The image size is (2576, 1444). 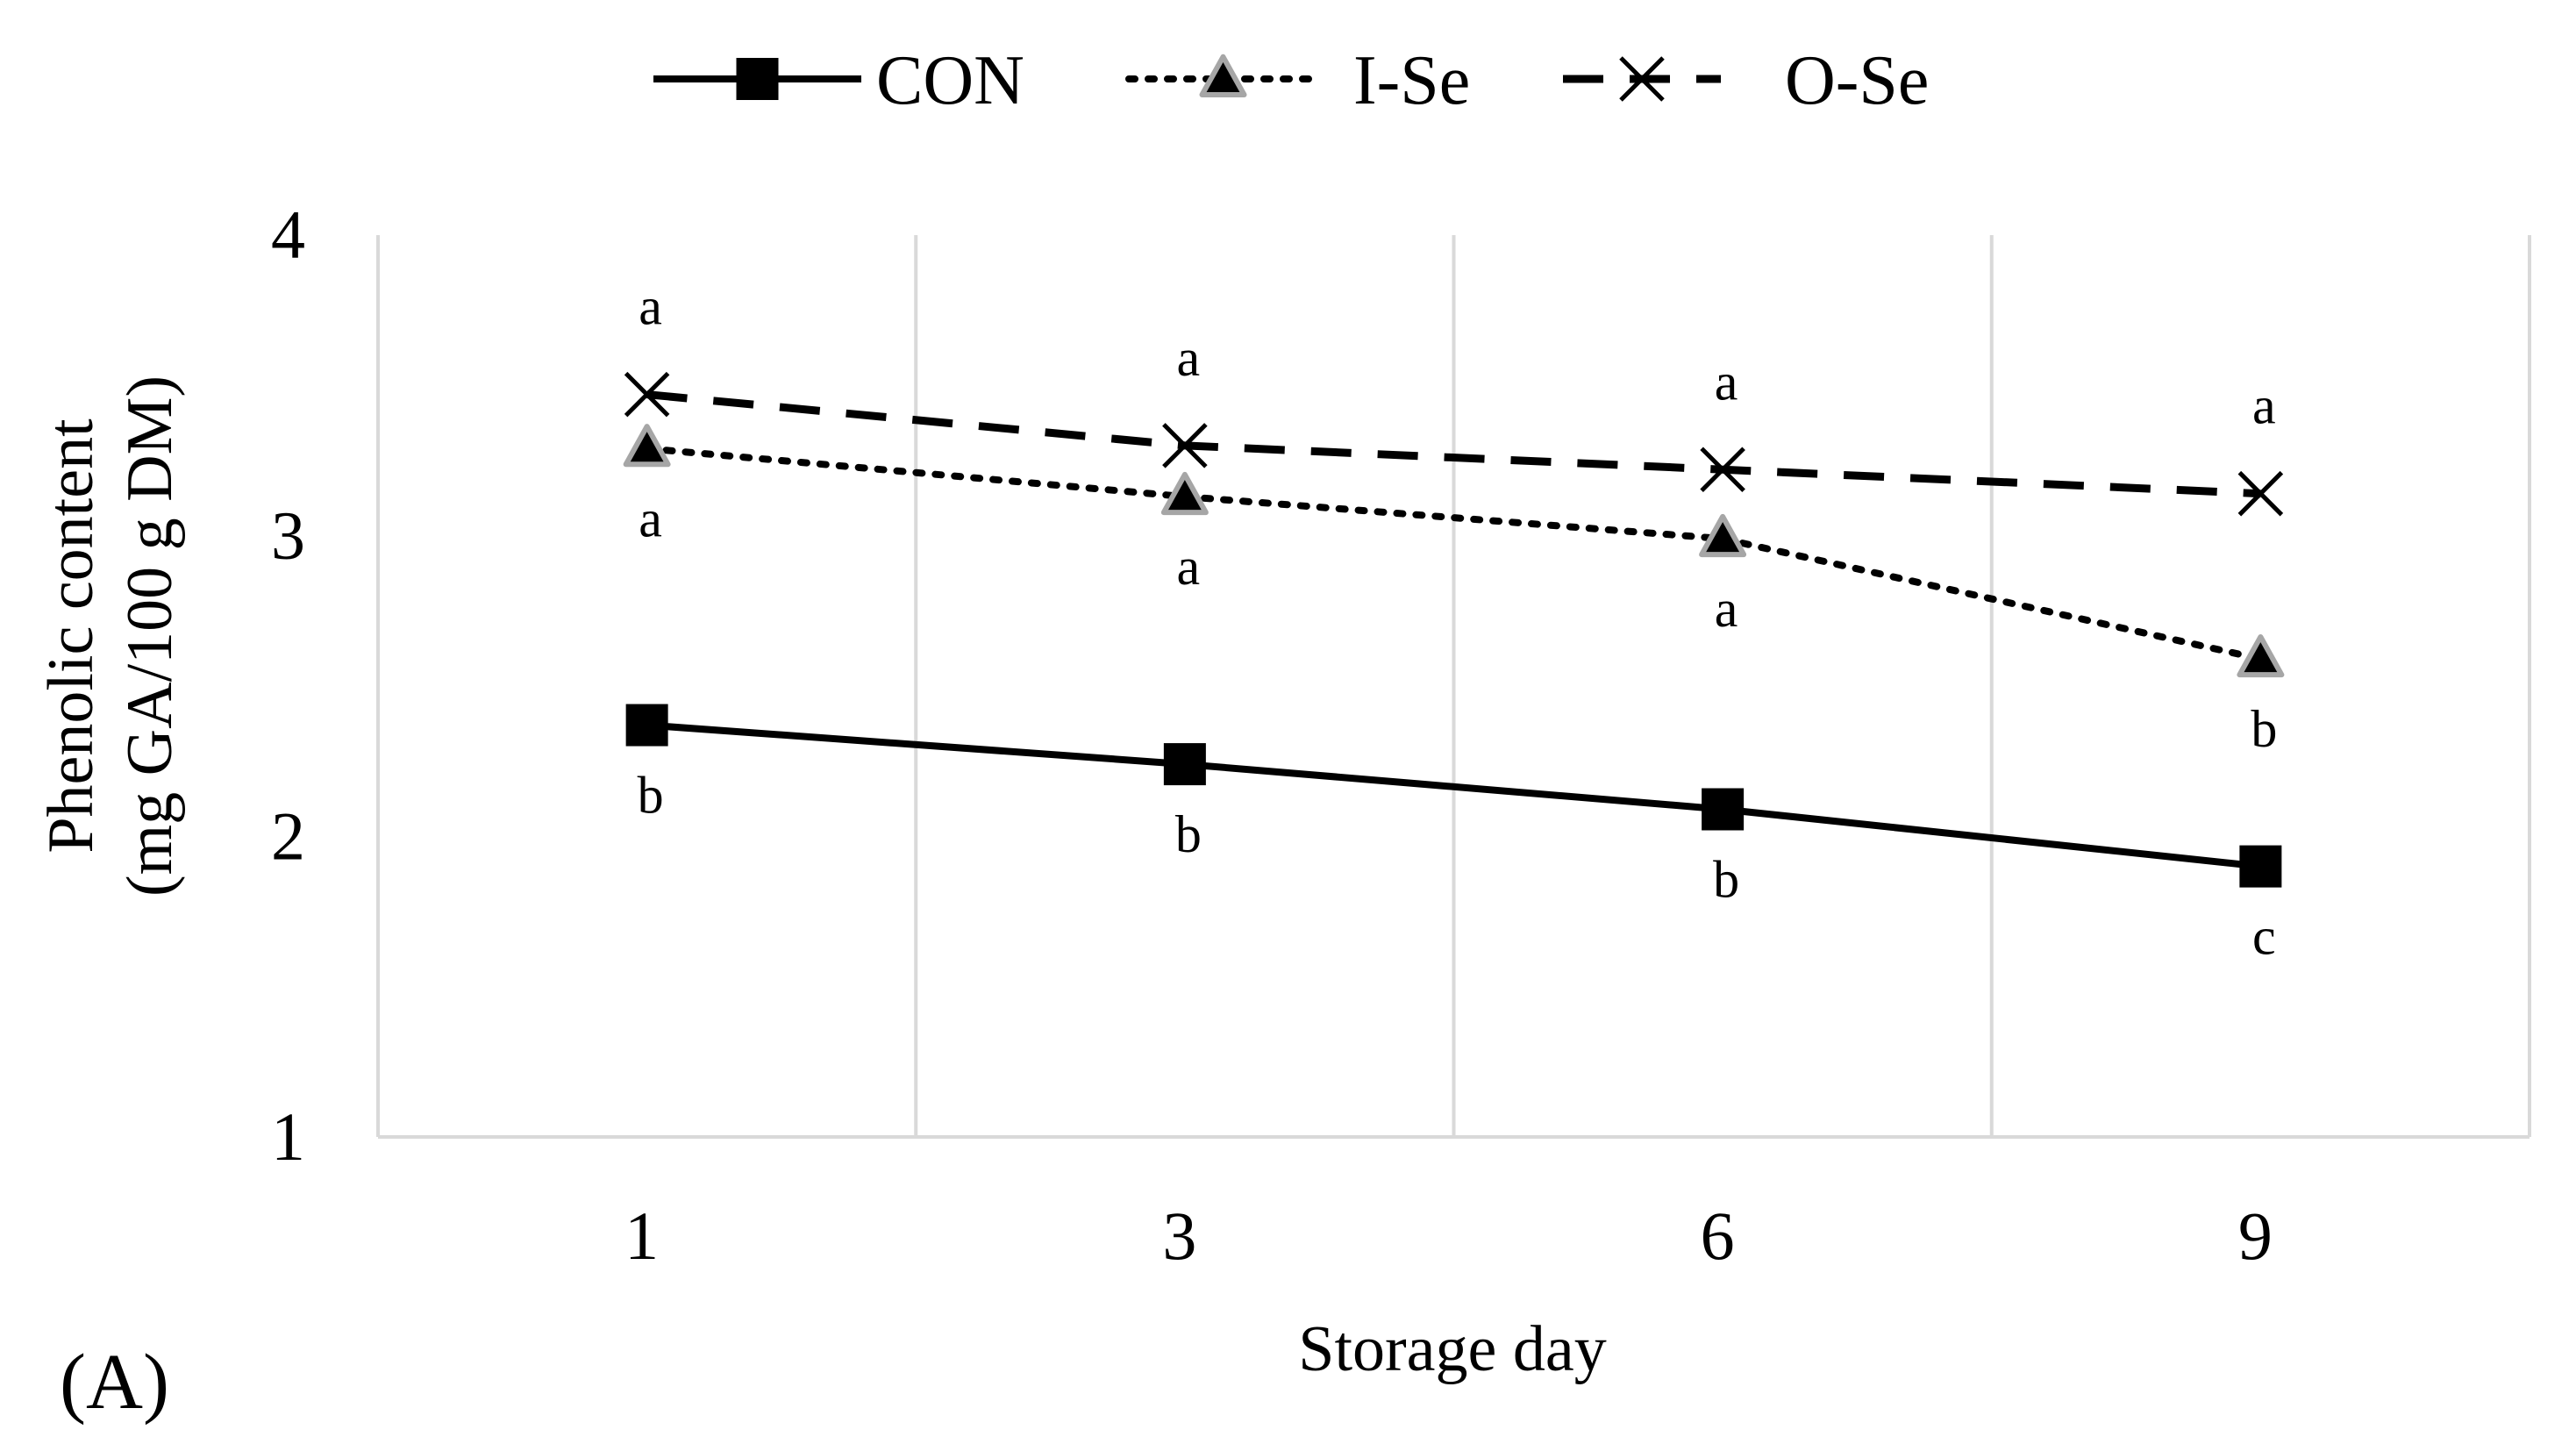 I want to click on significance-letter: c, so click(x=2264, y=937).